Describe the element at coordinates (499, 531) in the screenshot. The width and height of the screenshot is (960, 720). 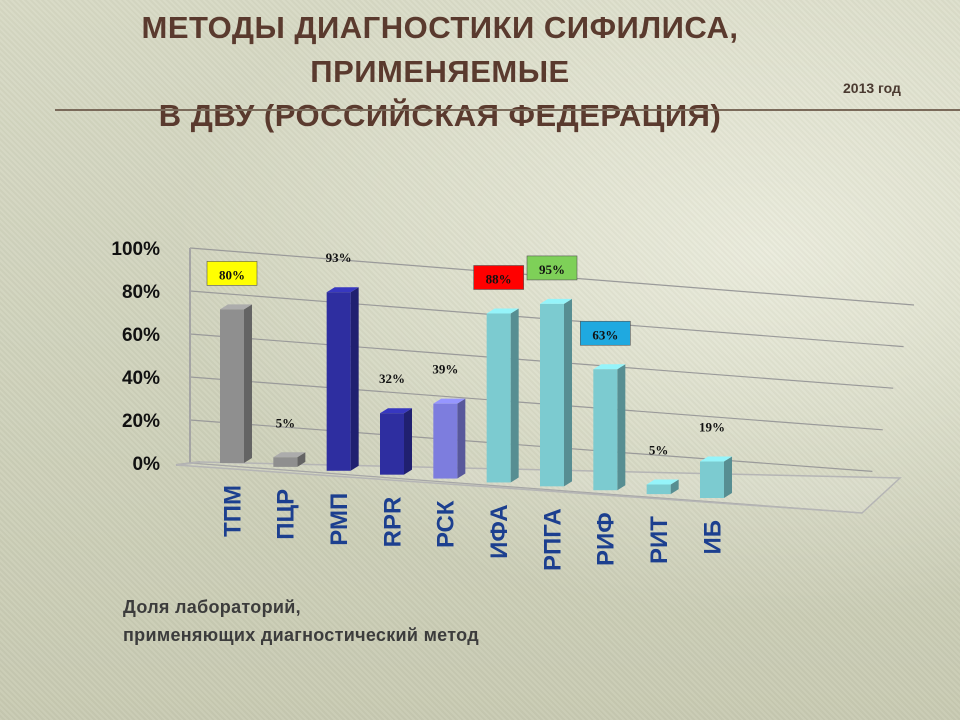
I see `category-label: ИФА` at that location.